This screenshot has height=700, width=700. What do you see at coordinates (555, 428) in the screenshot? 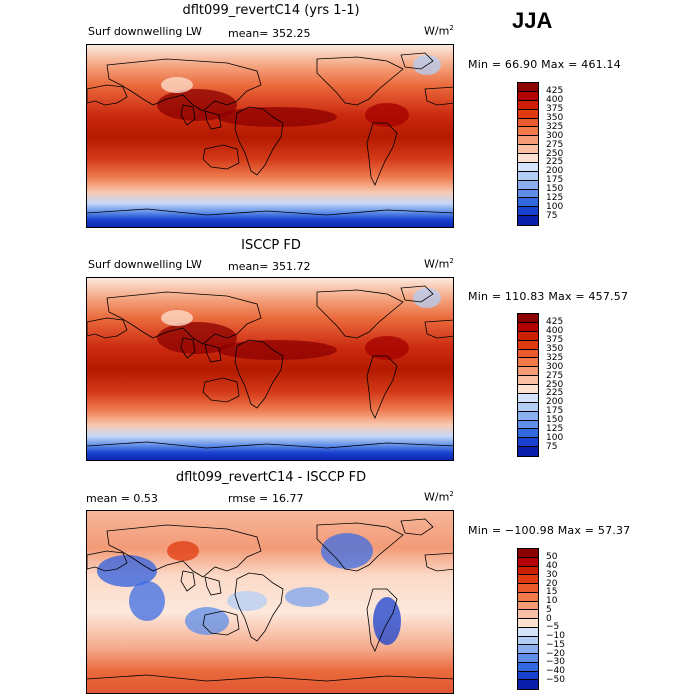
I see `colorbar-tick-label: 125` at bounding box center [555, 428].